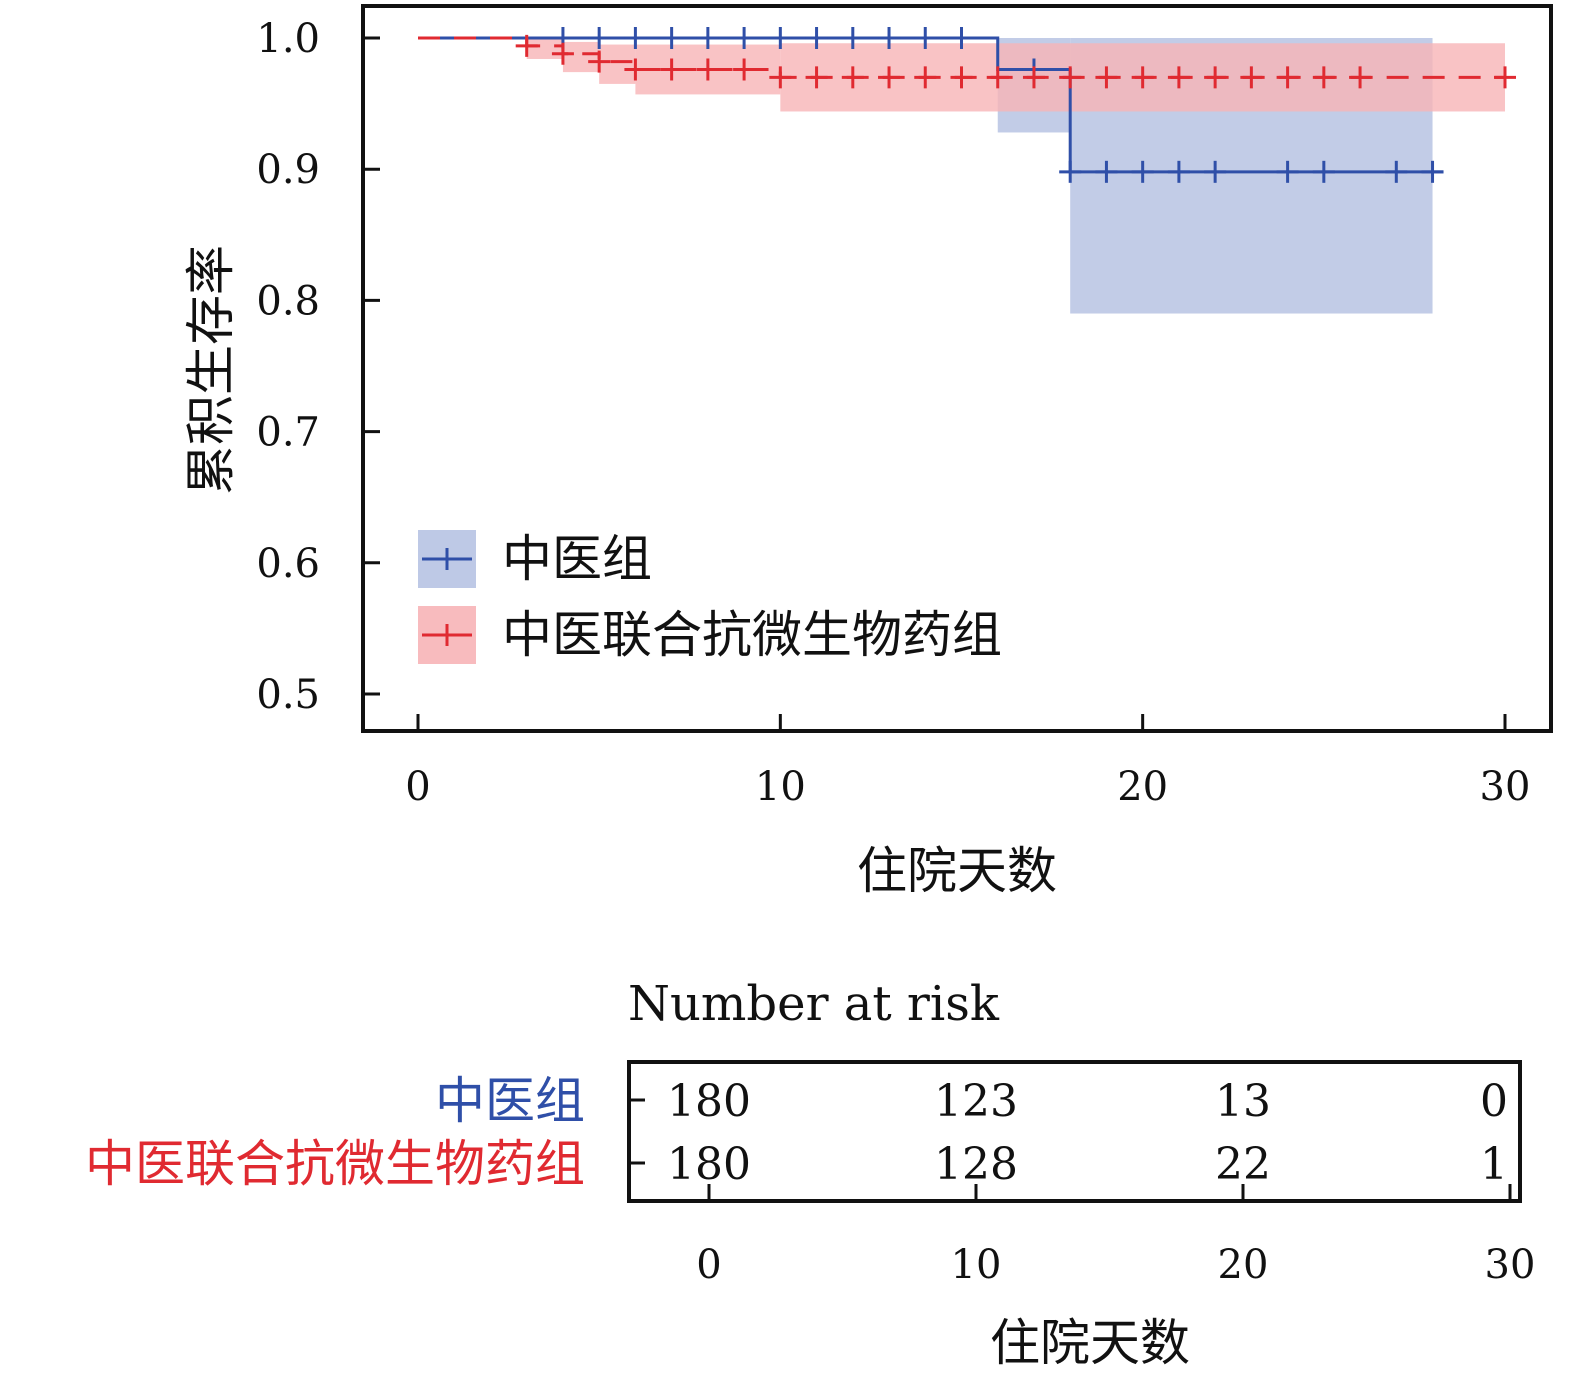 The height and width of the screenshot is (1378, 1575). I want to click on legend-entry-0: 中医组, so click(535, 559).